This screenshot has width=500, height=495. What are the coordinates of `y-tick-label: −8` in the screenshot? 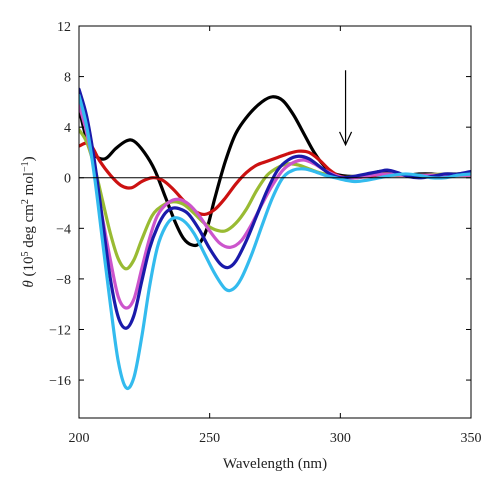 It's located at (63, 280).